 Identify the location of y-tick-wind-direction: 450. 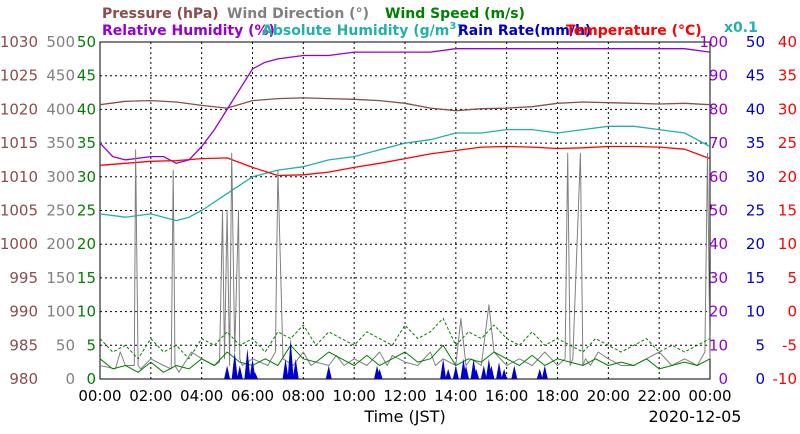
(60, 76).